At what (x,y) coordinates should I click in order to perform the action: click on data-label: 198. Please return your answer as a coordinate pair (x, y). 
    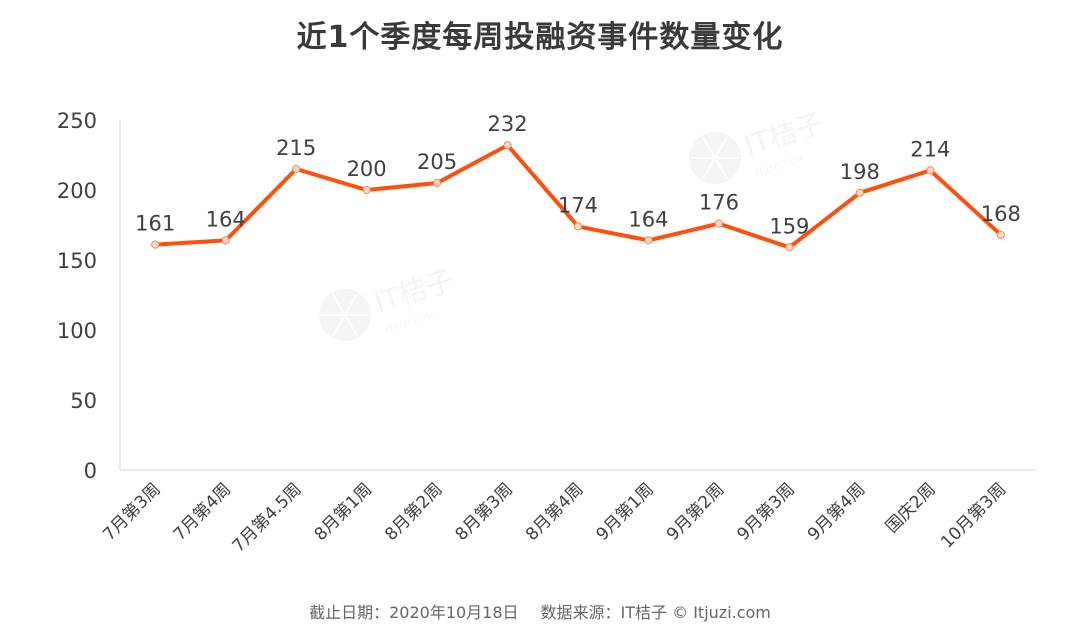
    Looking at the image, I should click on (860, 172).